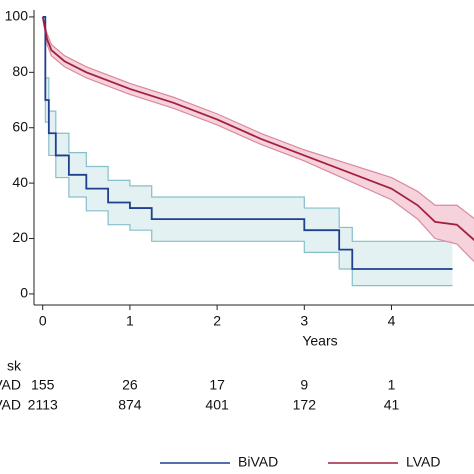 Image resolution: width=474 pixels, height=474 pixels. Describe the element at coordinates (43, 321) in the screenshot. I see `x-tick-label: 0` at that location.